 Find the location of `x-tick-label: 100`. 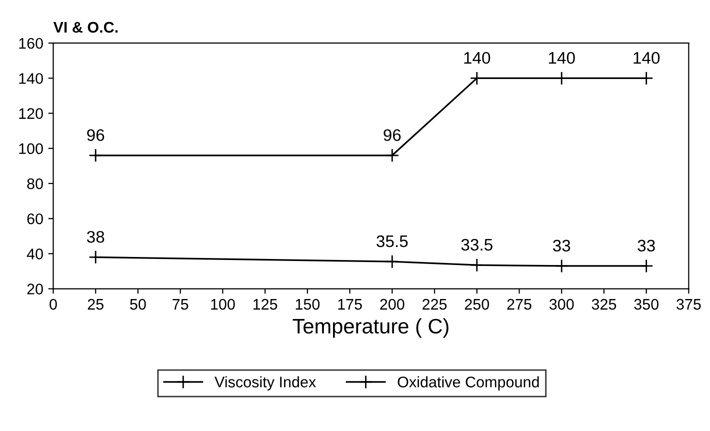

x-tick-label: 100 is located at coordinates (223, 304).